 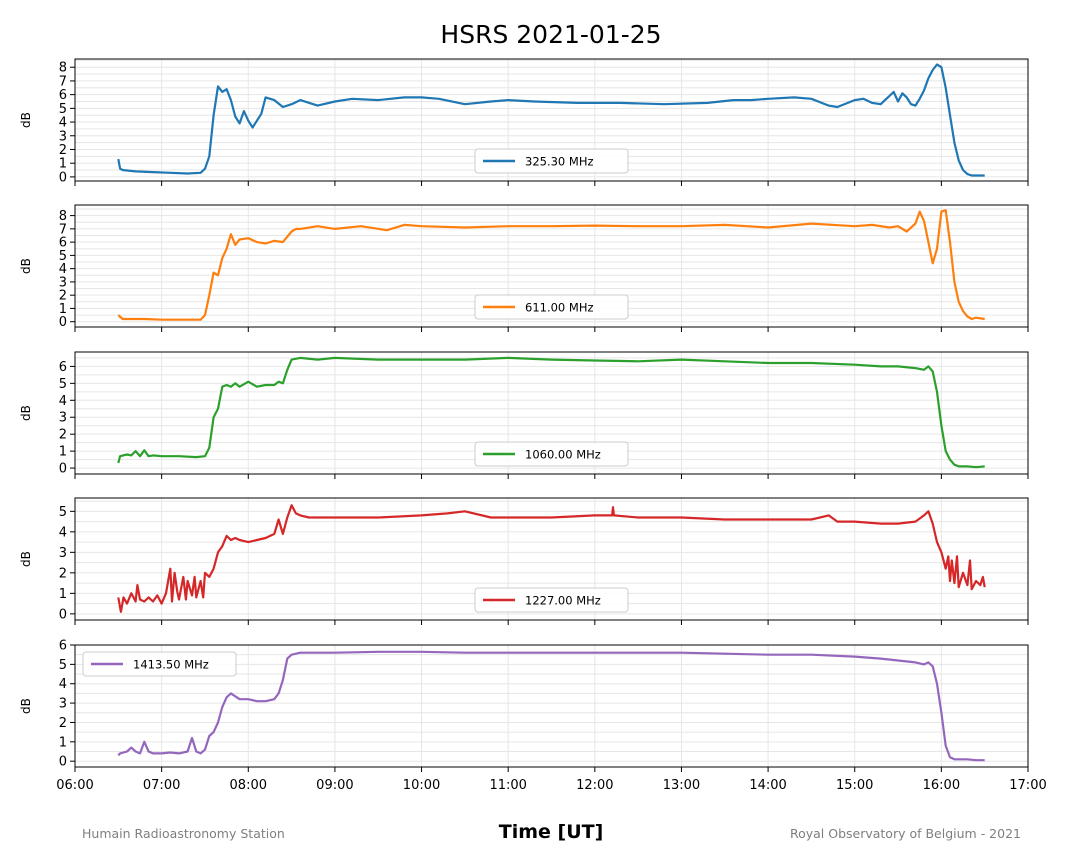 I want to click on x-tick-label: 07:00, so click(x=161, y=785).